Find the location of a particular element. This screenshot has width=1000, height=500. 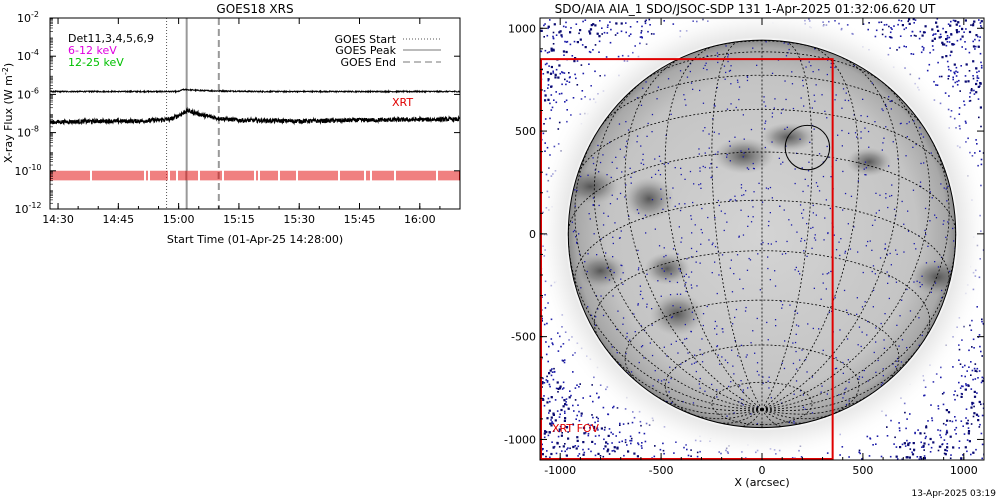

goes-y-tick-exp: -10 is located at coordinates (34, 167).